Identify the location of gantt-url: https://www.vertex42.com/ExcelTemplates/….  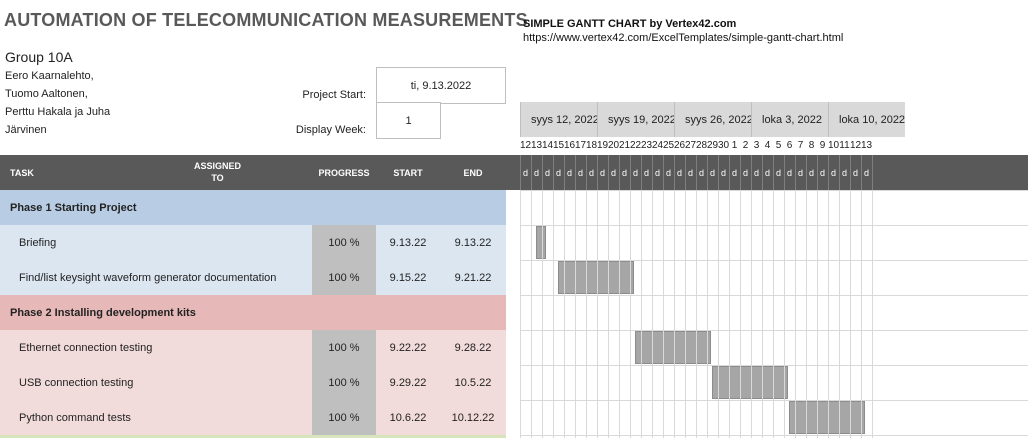
(683, 38).